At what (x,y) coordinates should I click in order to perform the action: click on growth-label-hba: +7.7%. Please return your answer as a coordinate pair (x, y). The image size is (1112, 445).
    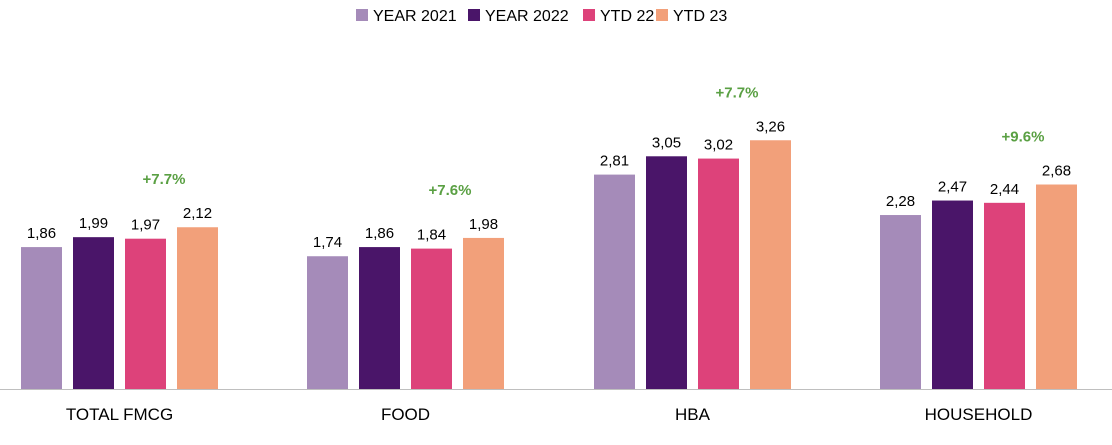
    Looking at the image, I should click on (737, 92).